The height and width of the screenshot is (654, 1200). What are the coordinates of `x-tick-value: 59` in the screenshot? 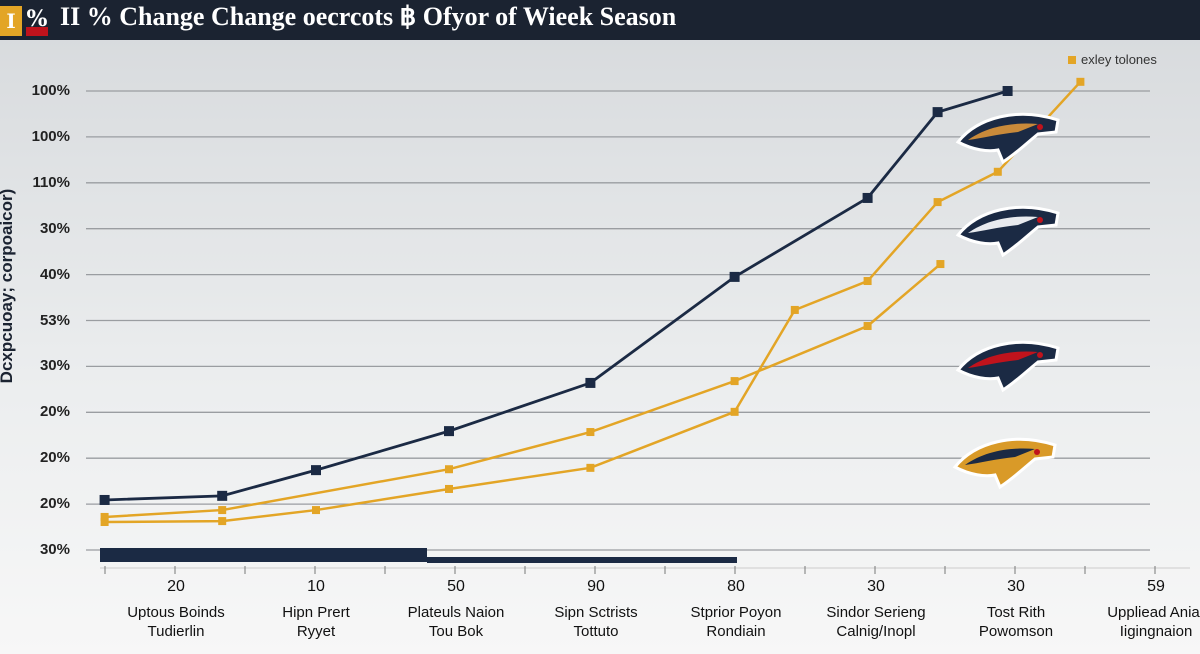 It's located at (1156, 586).